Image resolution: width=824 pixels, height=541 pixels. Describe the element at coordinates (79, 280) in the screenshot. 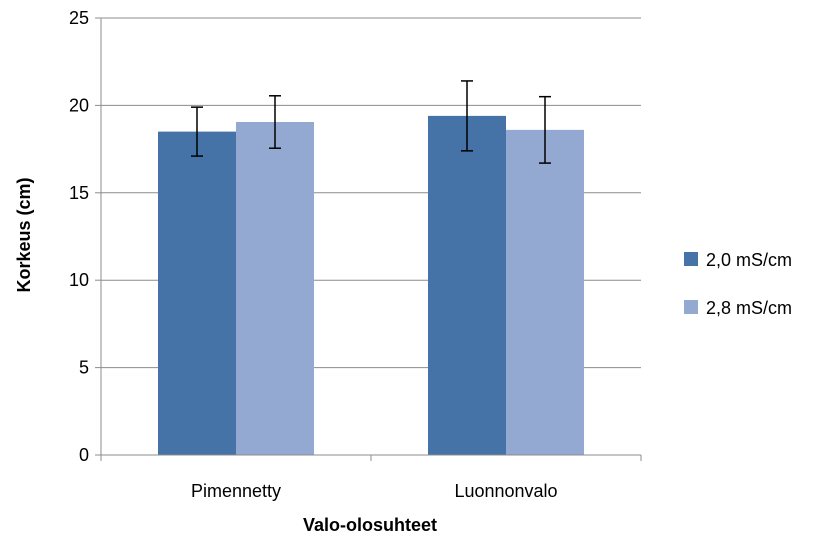

I see `y-tick-label: 10` at that location.